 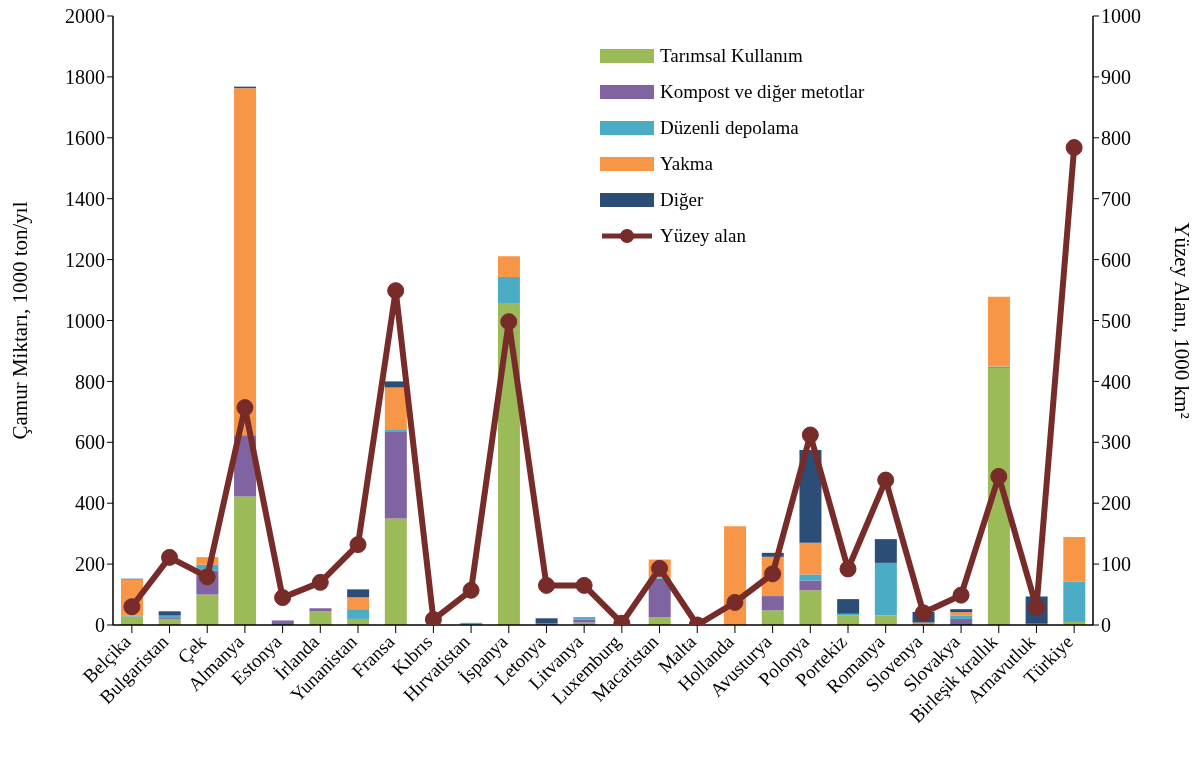 What do you see at coordinates (1116, 259) in the screenshot?
I see `y2-tick-label: 600` at bounding box center [1116, 259].